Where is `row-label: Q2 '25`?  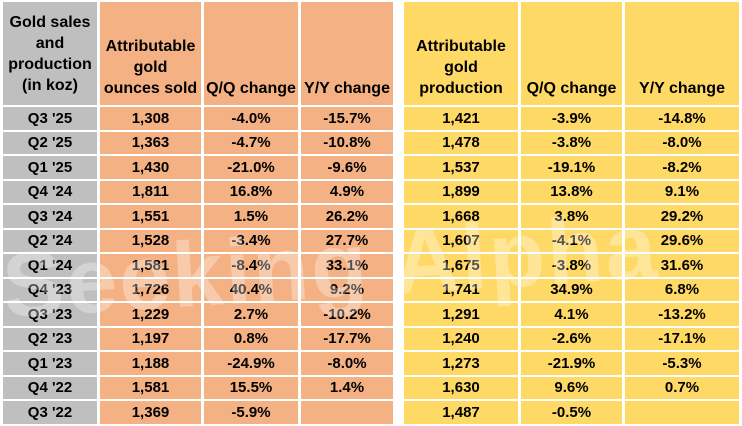
row-label: Q2 '25 is located at coordinates (50, 142).